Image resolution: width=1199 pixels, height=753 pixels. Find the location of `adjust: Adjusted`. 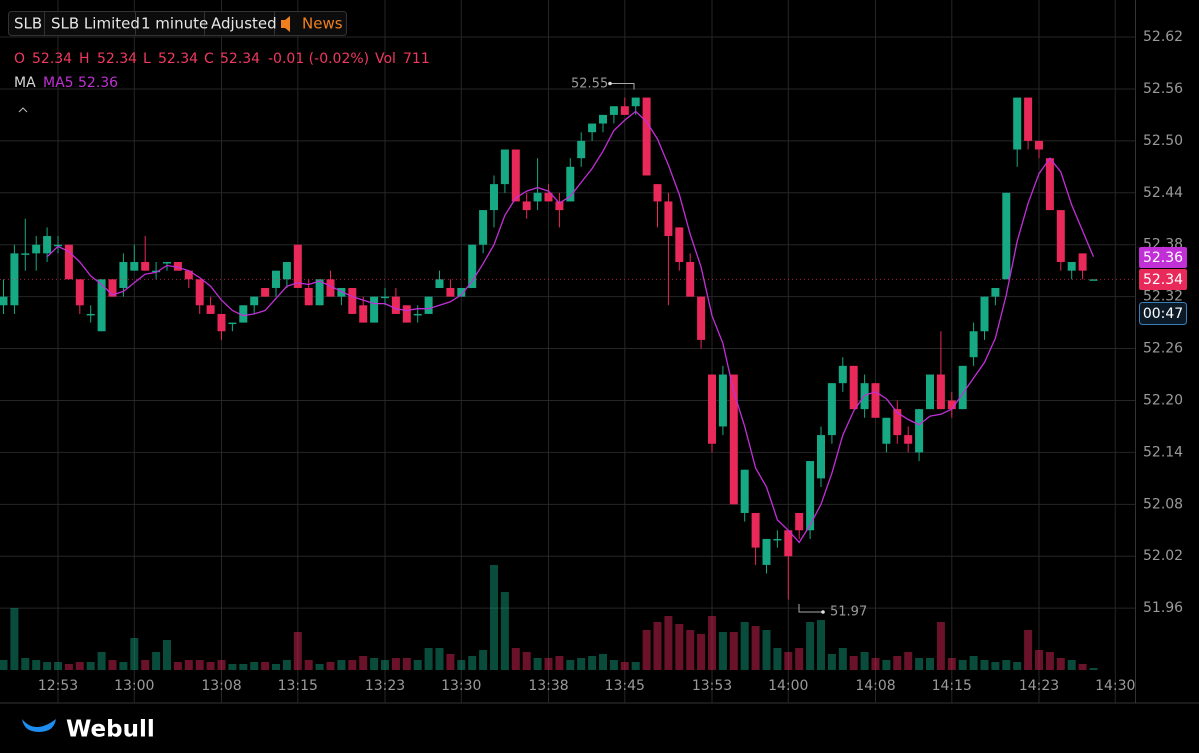

adjust: Adjusted is located at coordinates (244, 24).